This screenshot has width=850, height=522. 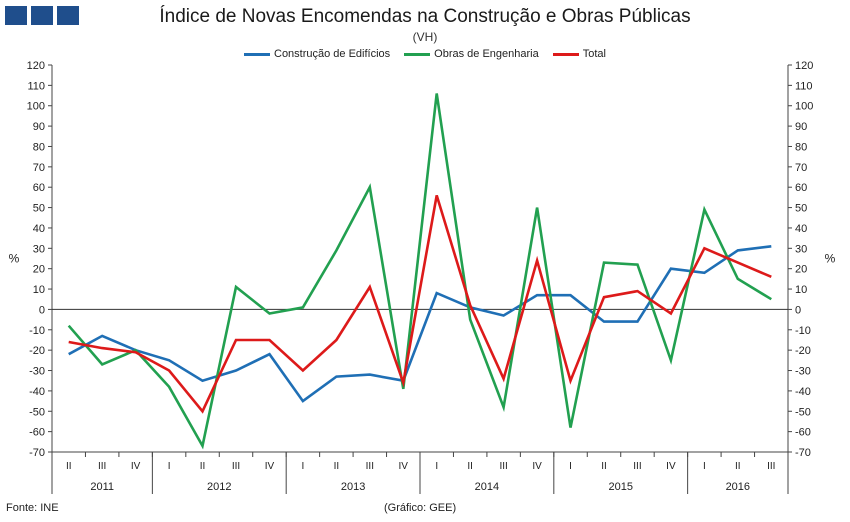 I want to click on y-tick-label-right: 30, so click(x=801, y=249).